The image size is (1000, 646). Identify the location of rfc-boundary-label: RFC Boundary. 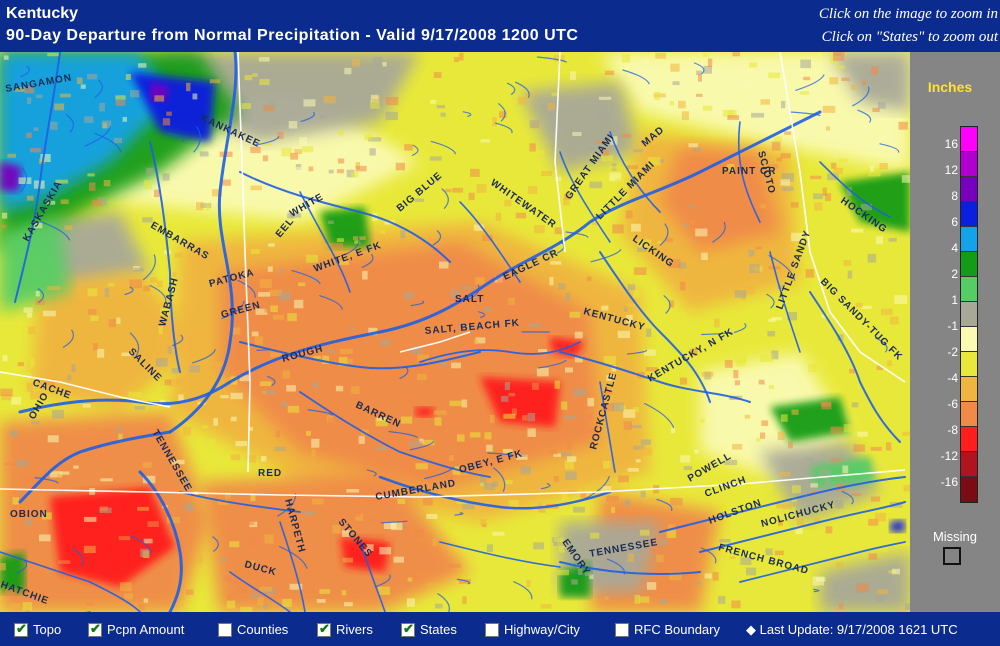
(677, 629).